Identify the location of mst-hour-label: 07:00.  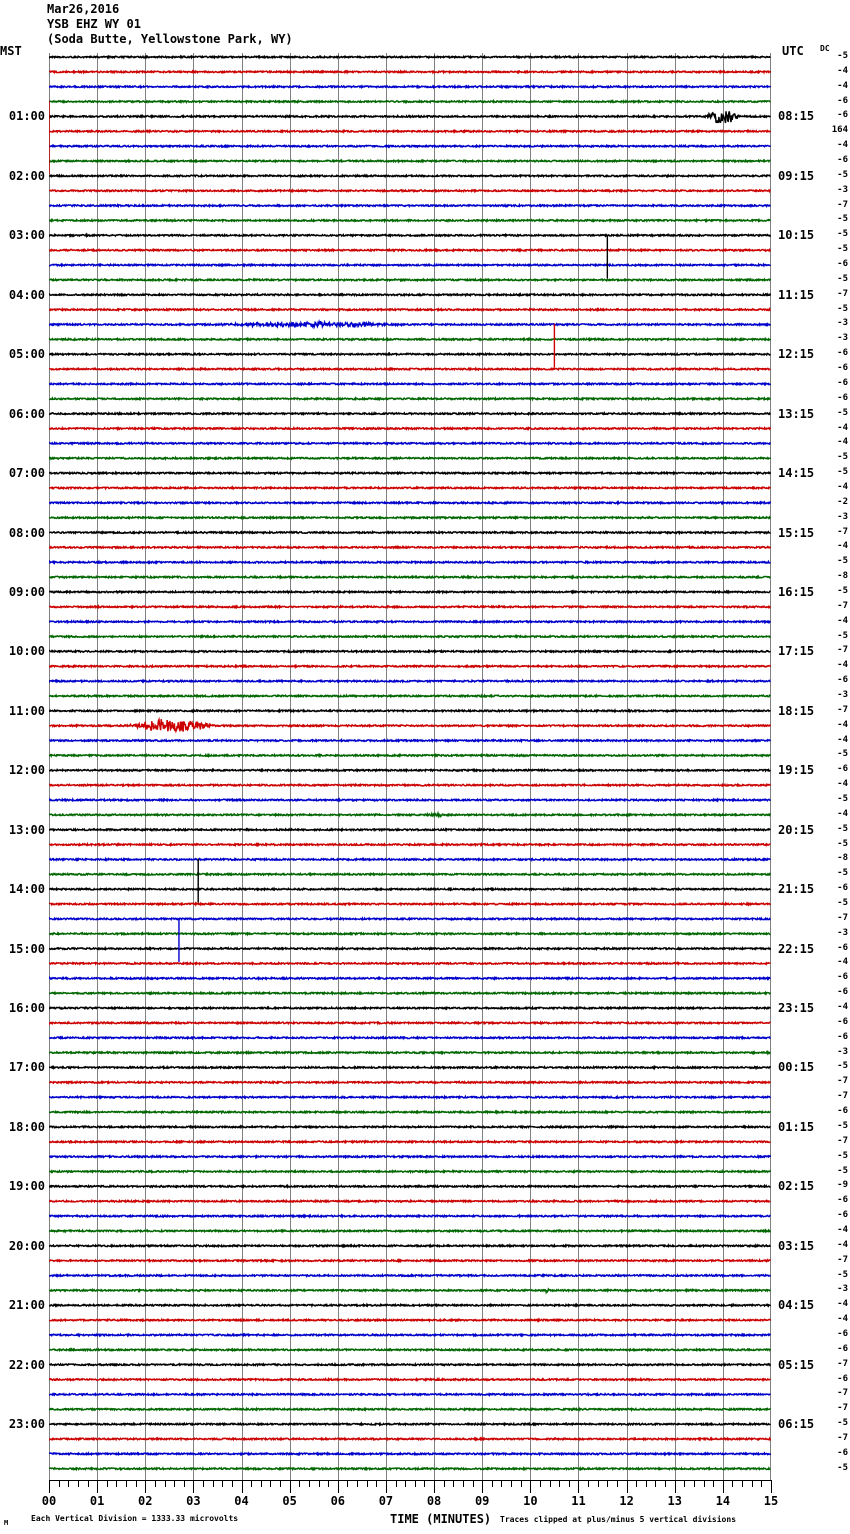
(26, 473).